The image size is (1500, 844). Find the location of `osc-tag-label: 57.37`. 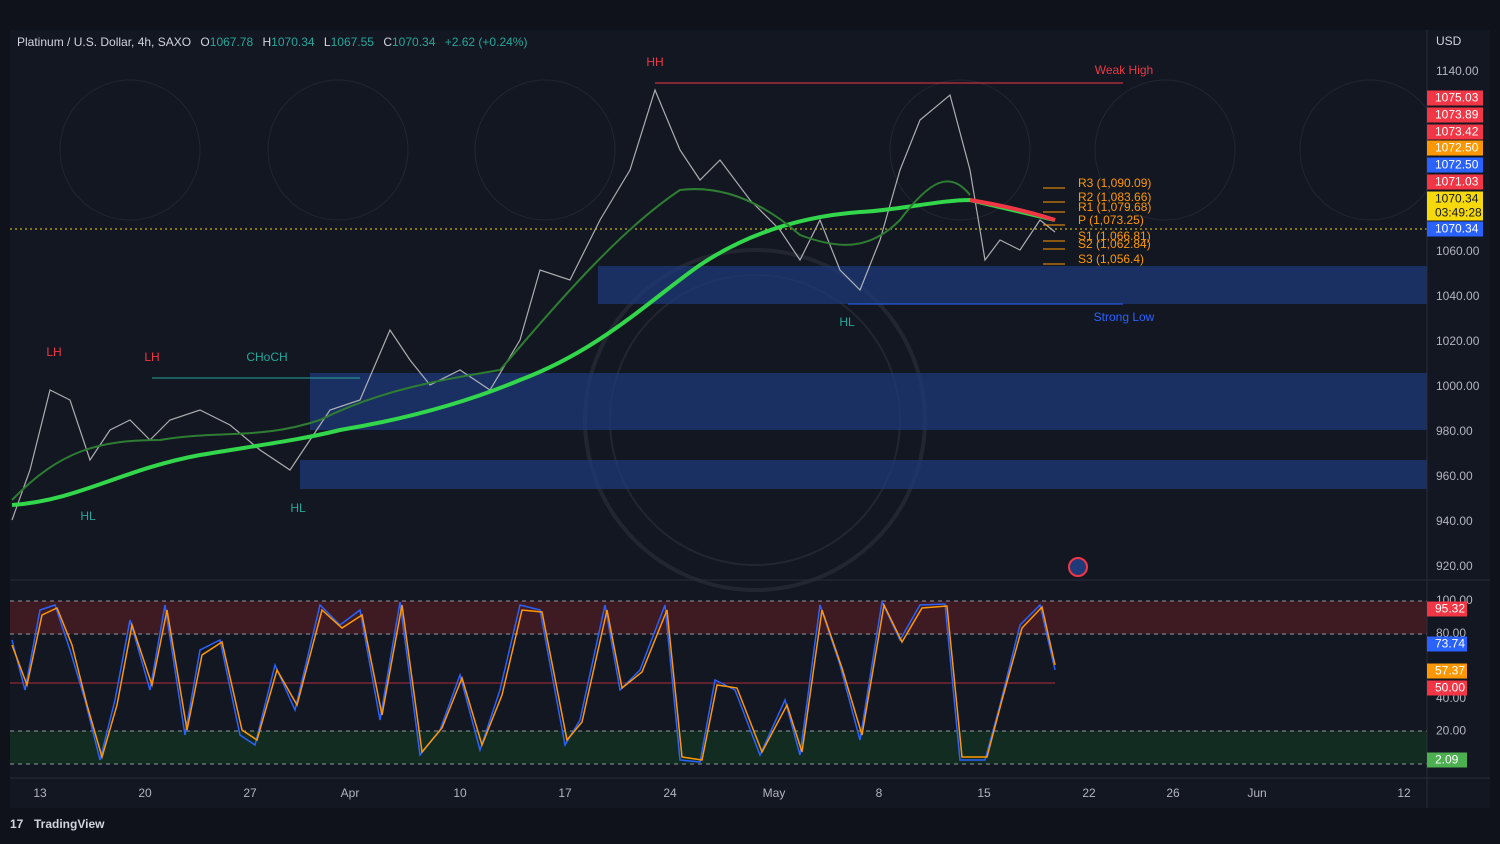

osc-tag-label: 57.37 is located at coordinates (1450, 671).